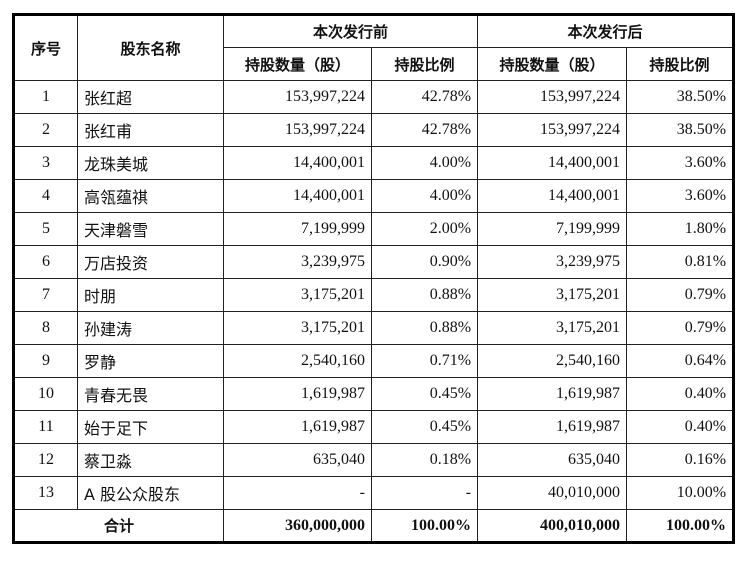 The image size is (750, 570). What do you see at coordinates (552, 229) in the screenshot?
I see `row-after-shares: 7,199,999` at bounding box center [552, 229].